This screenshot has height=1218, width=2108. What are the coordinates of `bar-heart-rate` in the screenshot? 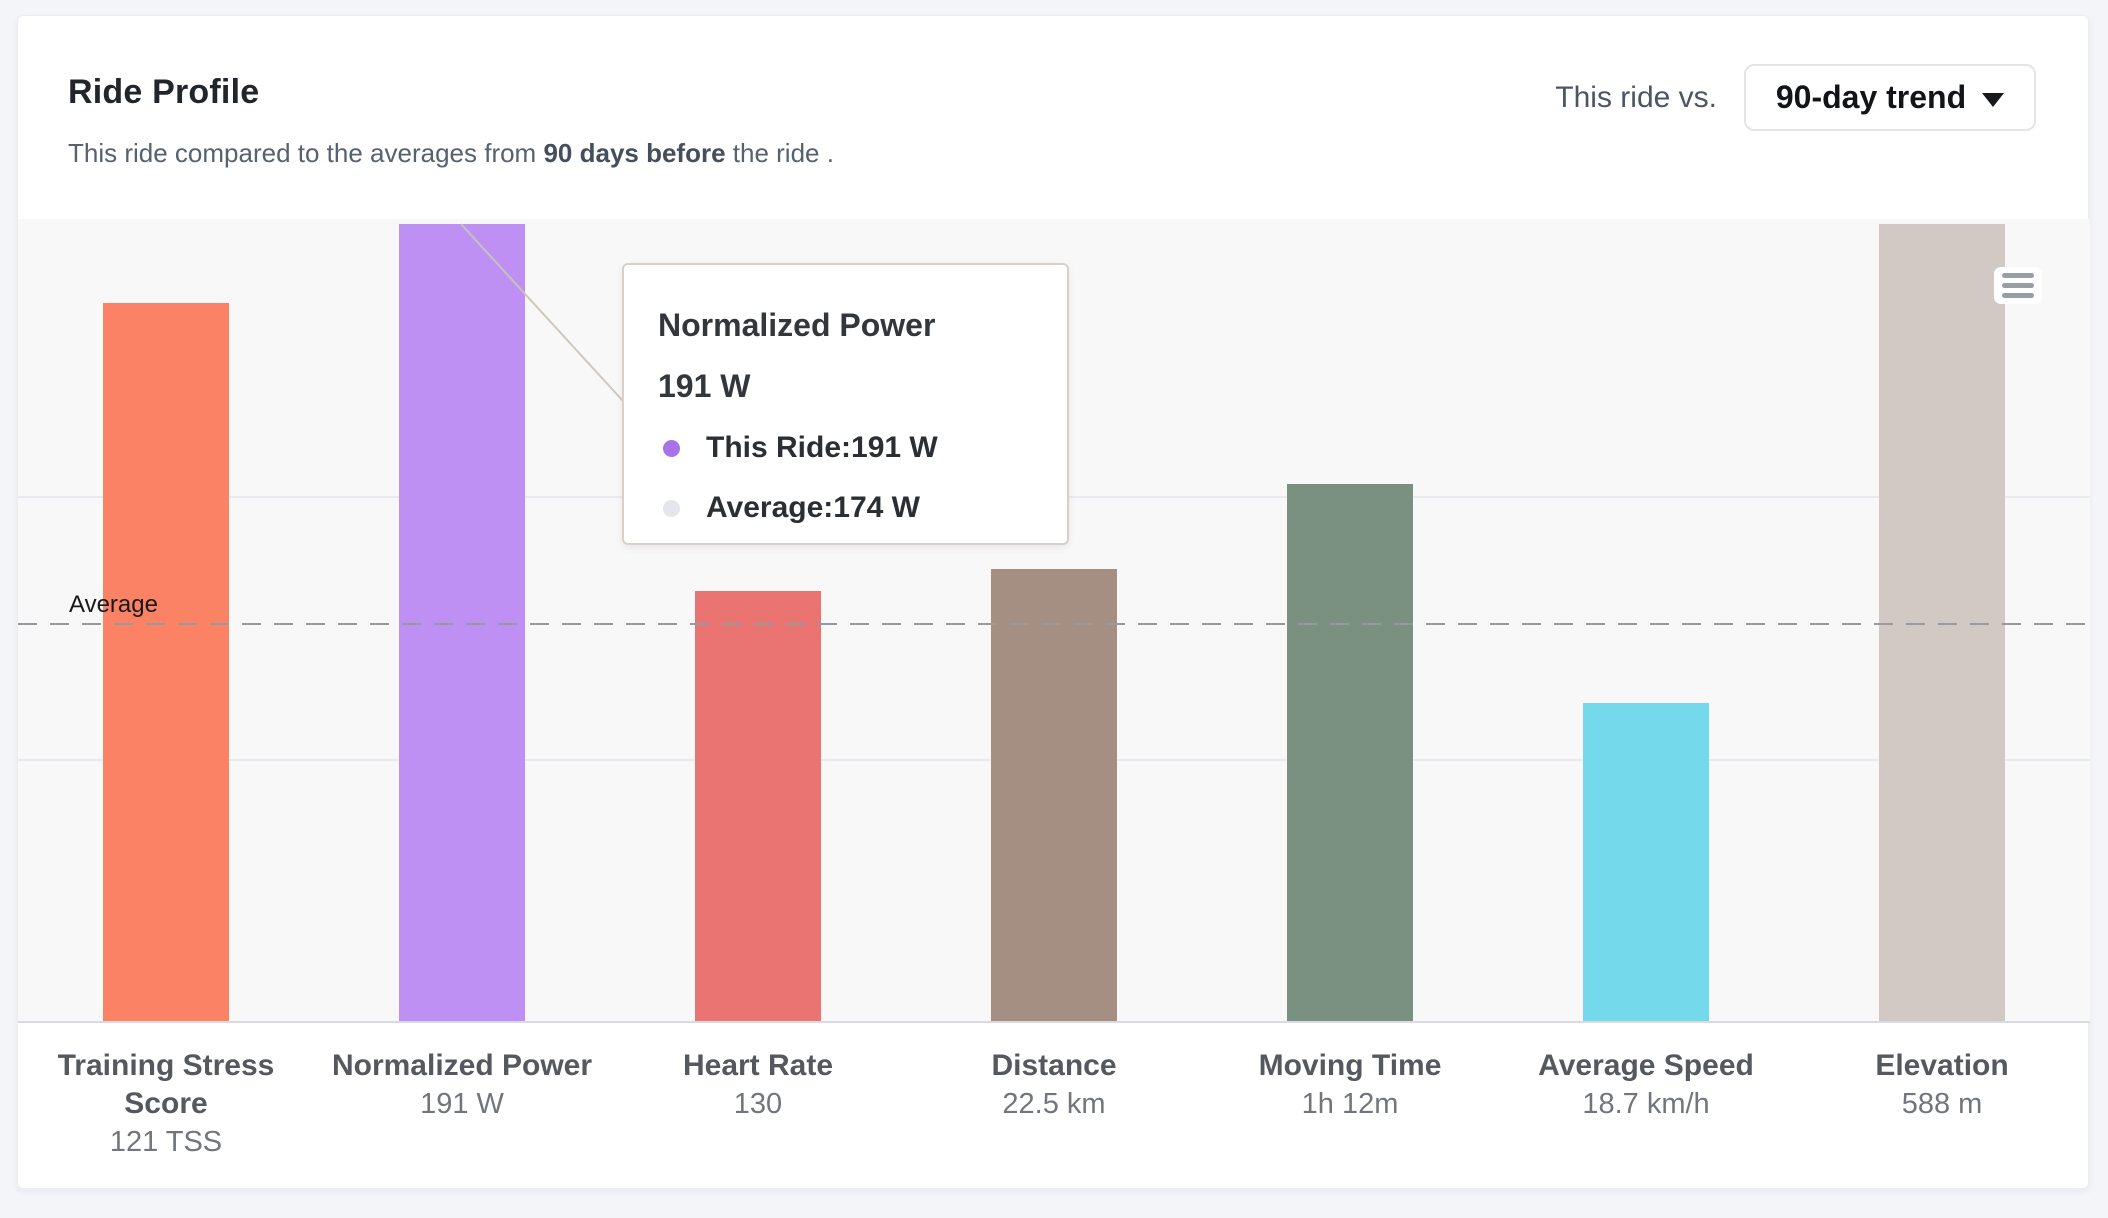 It's located at (758, 806).